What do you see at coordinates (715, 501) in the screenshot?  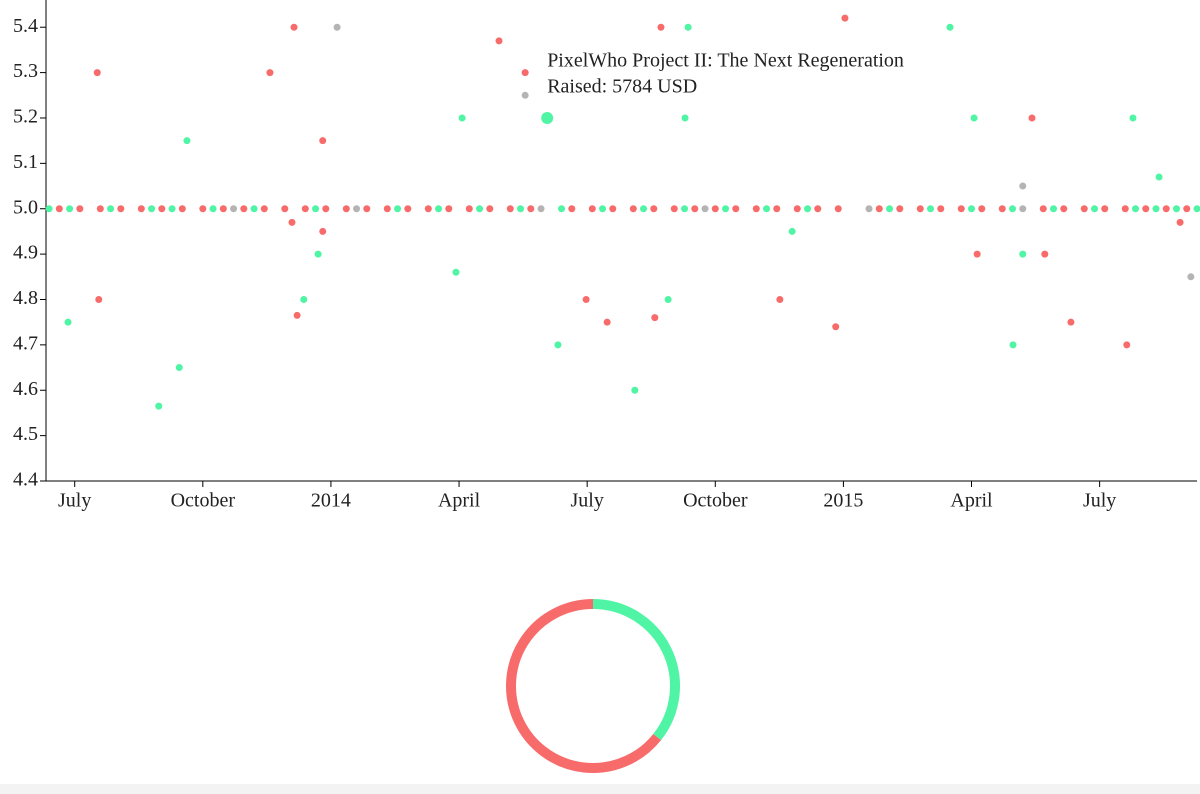 I see `x-tick-label: October` at bounding box center [715, 501].